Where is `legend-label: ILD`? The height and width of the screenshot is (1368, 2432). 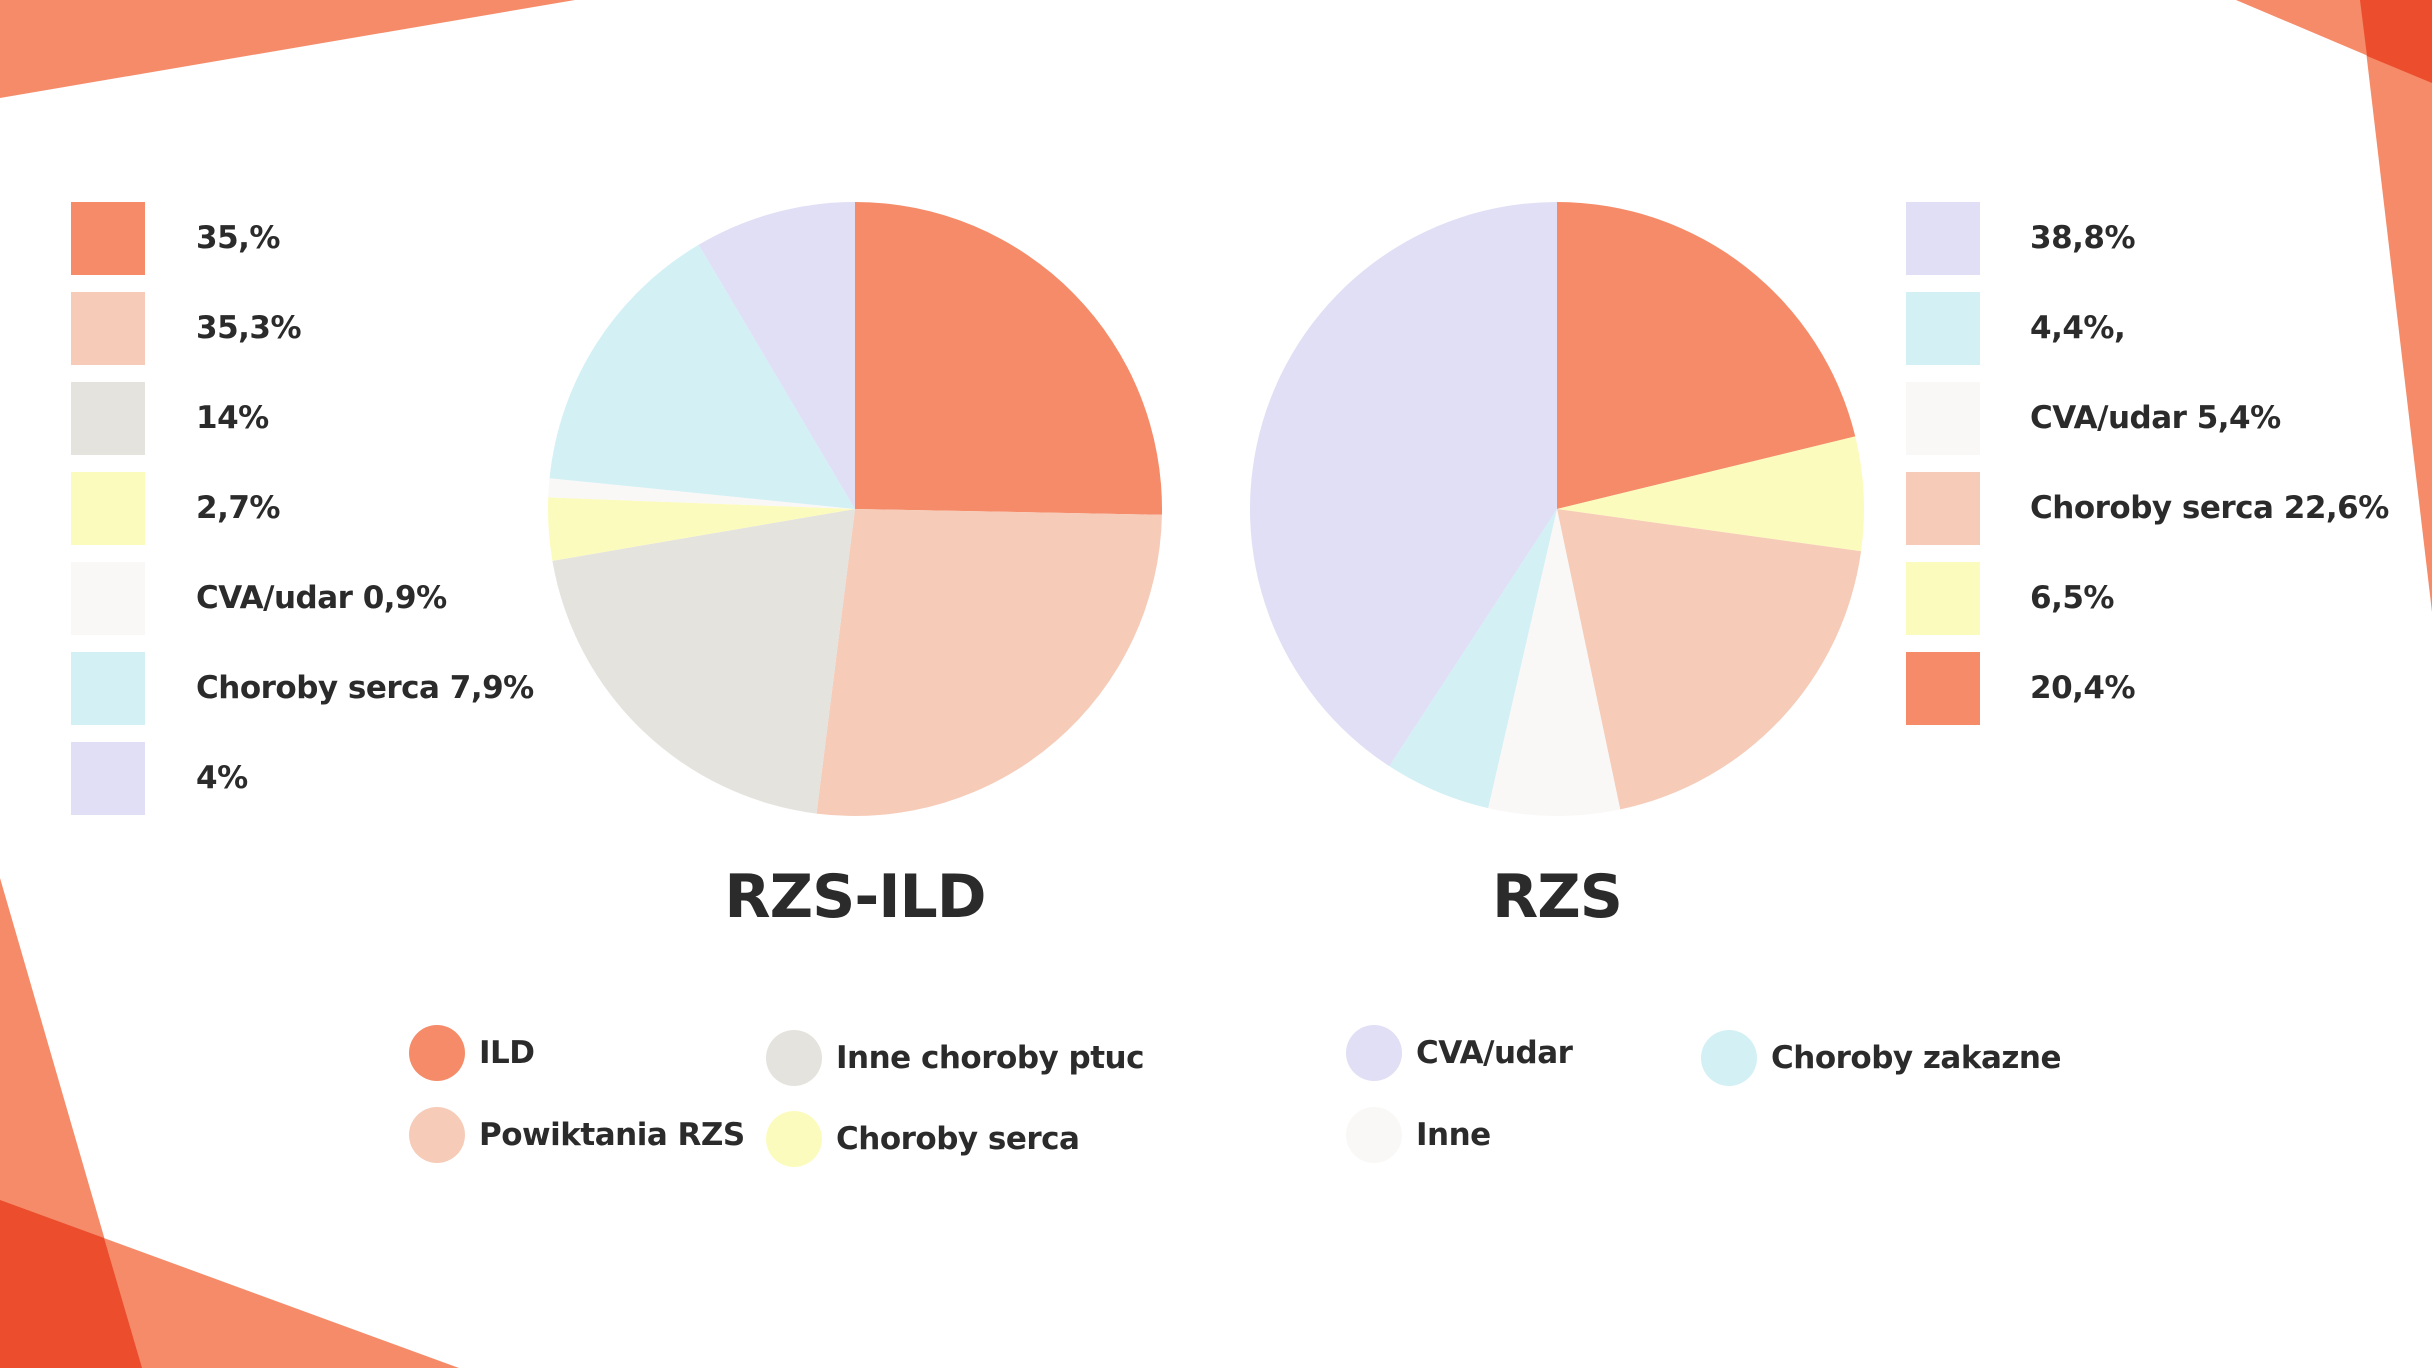 legend-label: ILD is located at coordinates (507, 1053).